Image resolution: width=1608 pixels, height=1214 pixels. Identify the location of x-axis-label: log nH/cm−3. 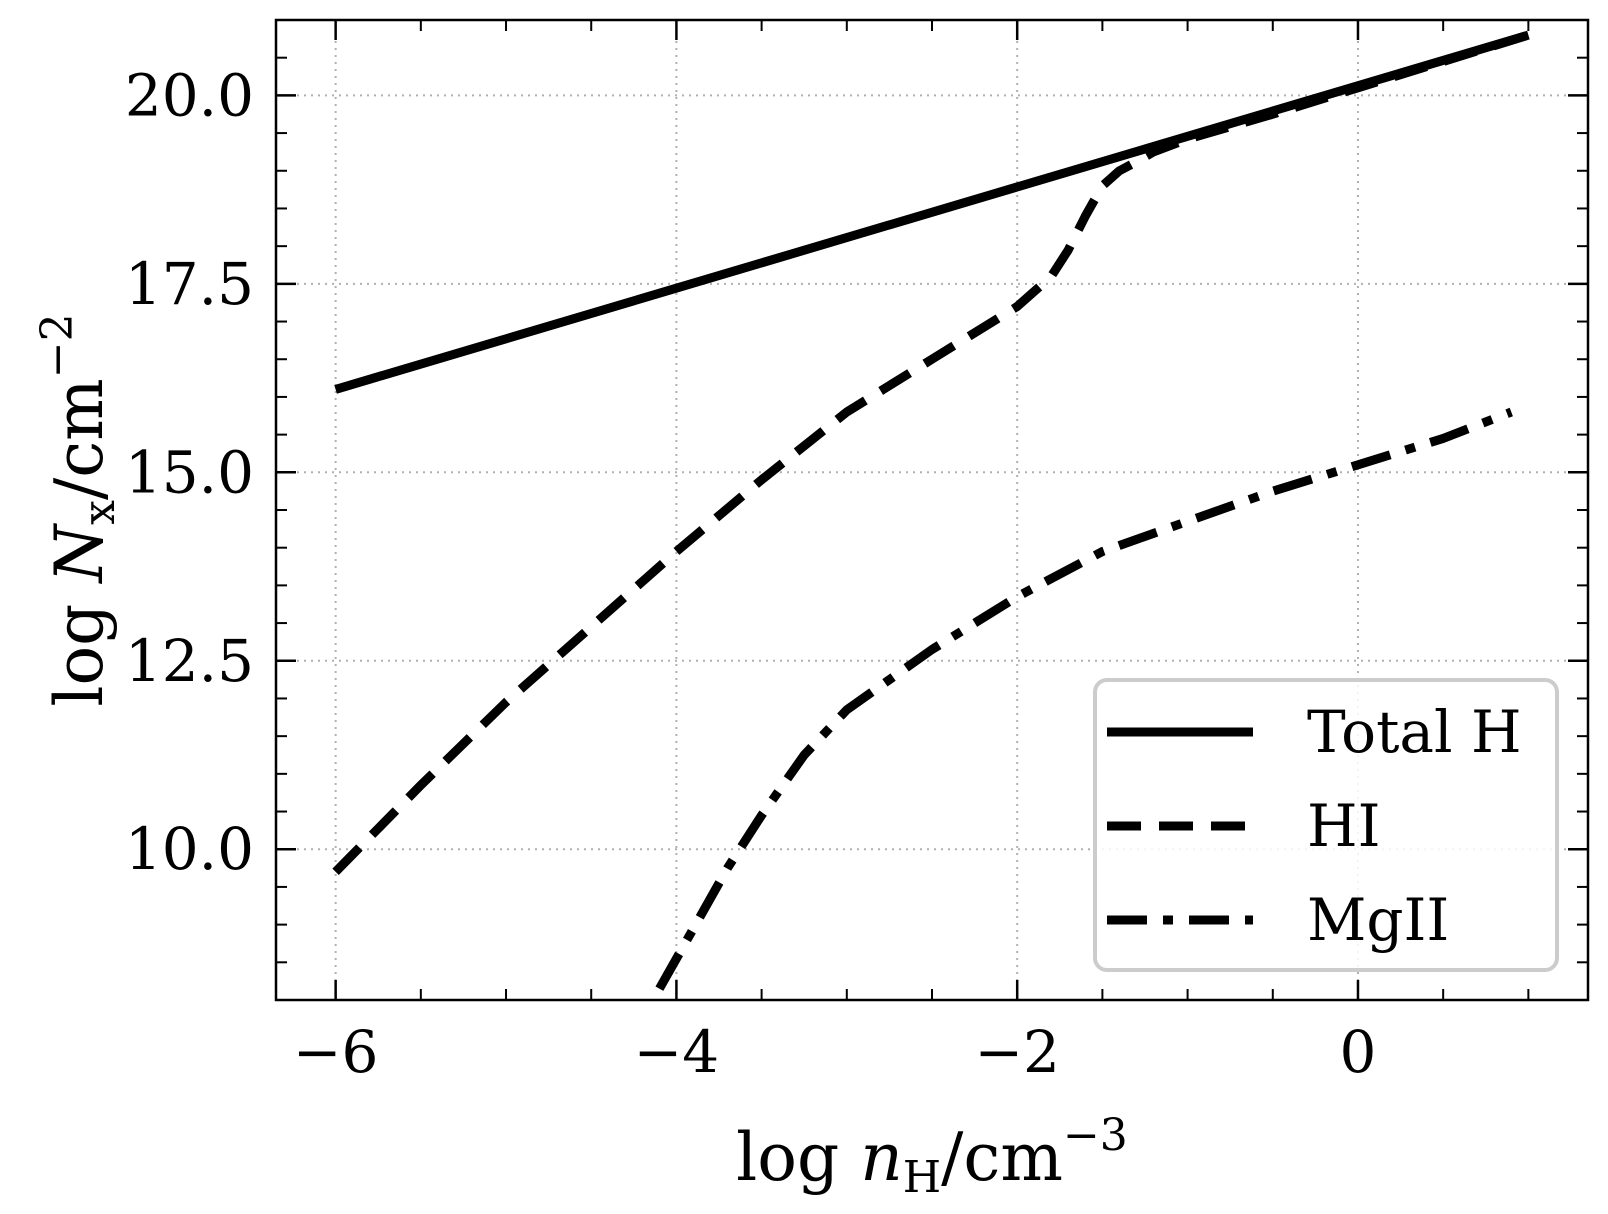
(932, 1156).